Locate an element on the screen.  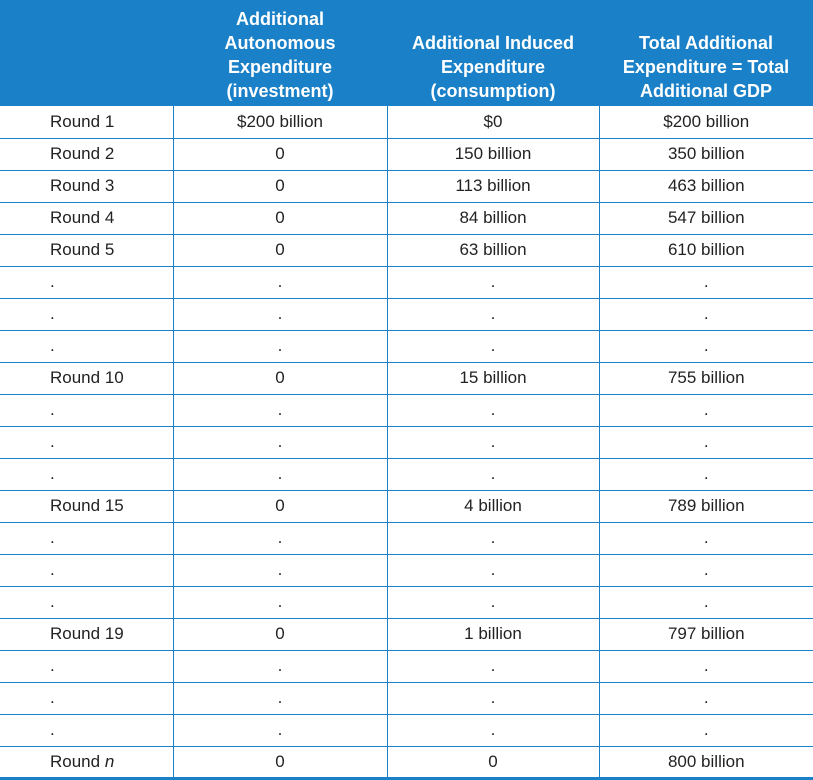
header-line: Expenditure is located at coordinates (280, 67).